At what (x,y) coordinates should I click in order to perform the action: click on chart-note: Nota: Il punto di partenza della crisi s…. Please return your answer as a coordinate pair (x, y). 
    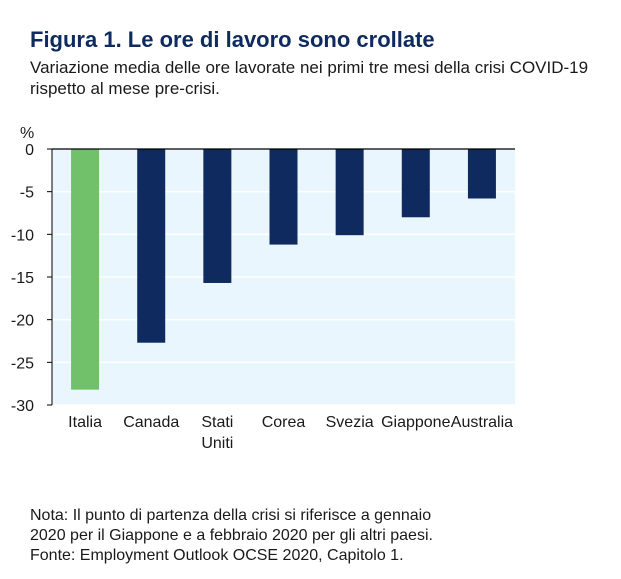
    Looking at the image, I should click on (320, 536).